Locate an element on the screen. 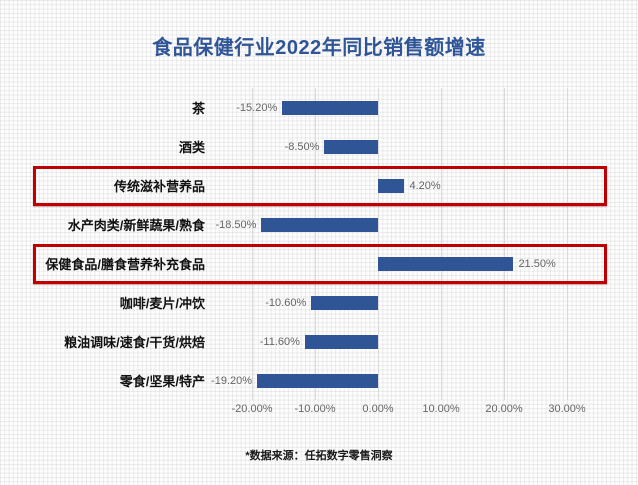  category-label: 茶 is located at coordinates (198, 108).